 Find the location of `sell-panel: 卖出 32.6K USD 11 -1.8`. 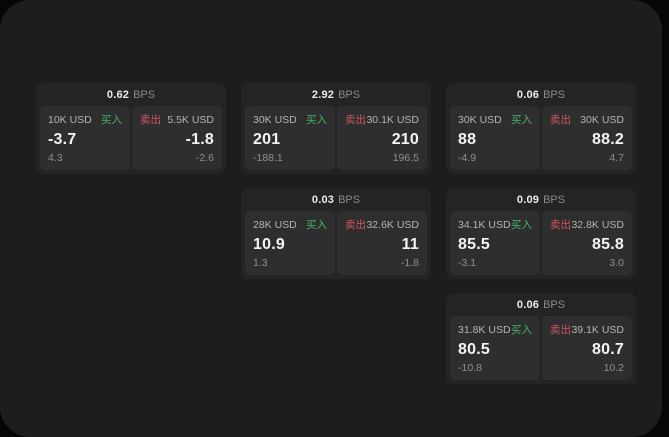

sell-panel: 卖出 32.6K USD 11 -1.8 is located at coordinates (382, 243).